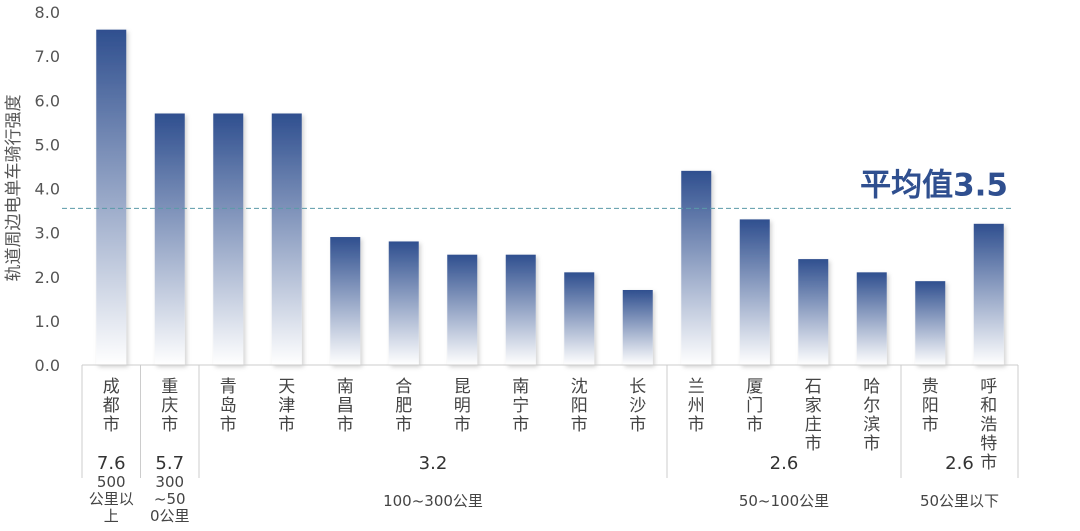  I want to click on category-label: 重庆市, so click(169, 406).